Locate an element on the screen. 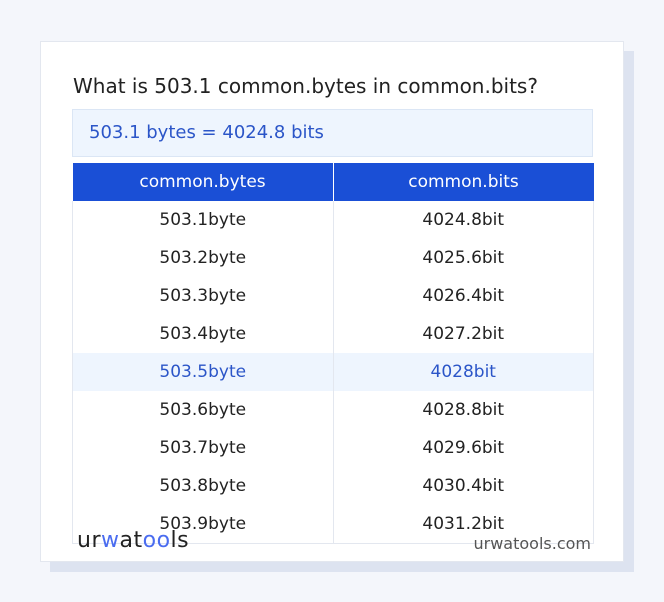 This screenshot has width=664, height=602. bytes-cell: 503.3byte is located at coordinates (203, 296).